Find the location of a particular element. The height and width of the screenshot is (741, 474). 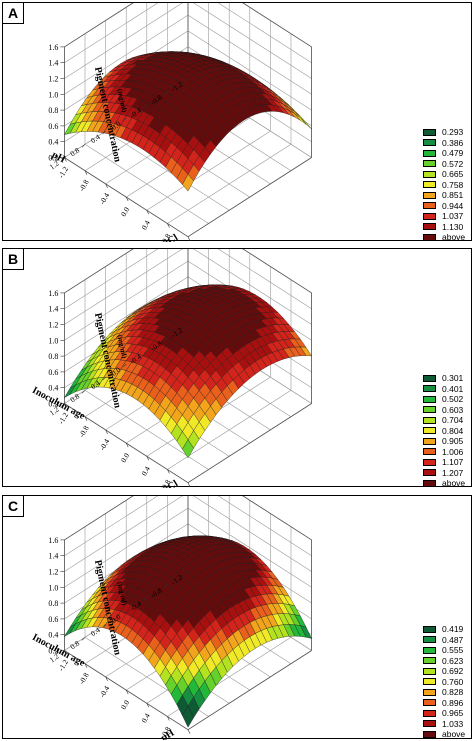

legend-label: 1.037 is located at coordinates (453, 216).